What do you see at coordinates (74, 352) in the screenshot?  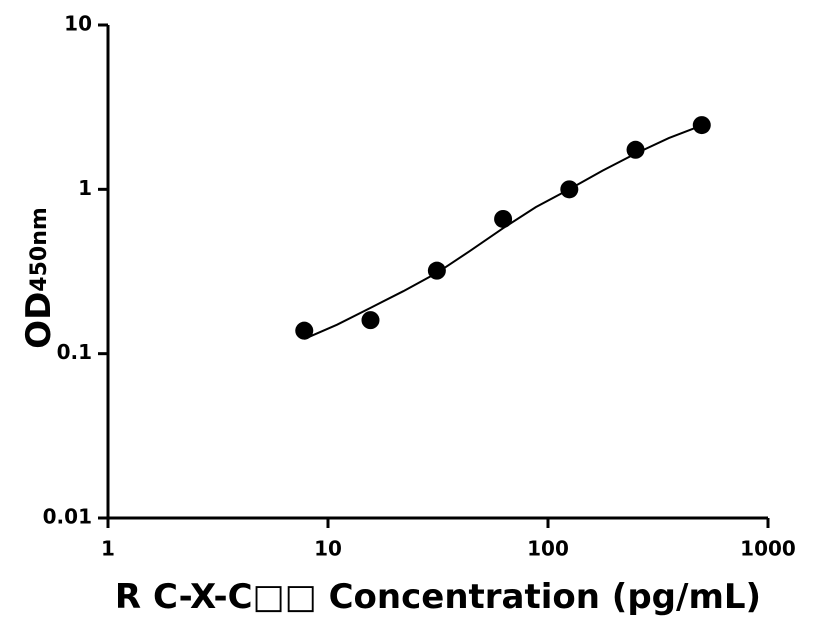 I see `y-tick-label: 0.1` at bounding box center [74, 352].